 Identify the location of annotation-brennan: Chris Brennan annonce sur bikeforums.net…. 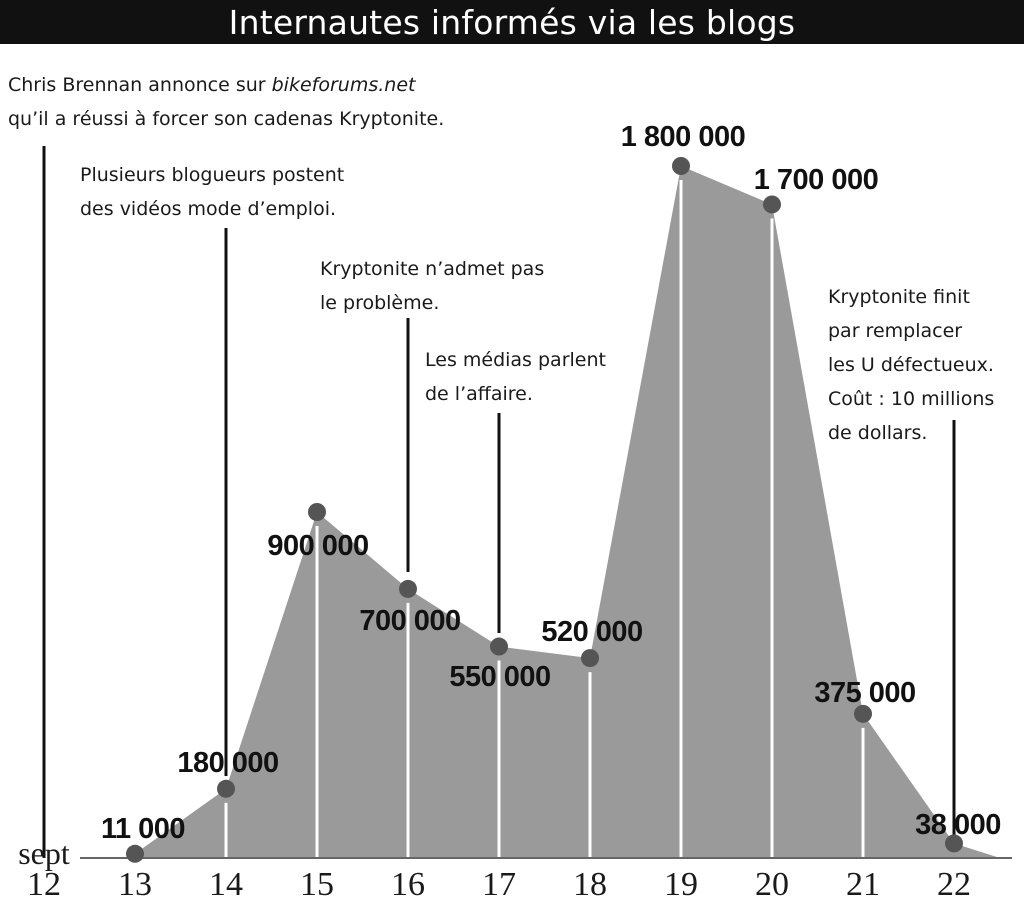
(226, 102).